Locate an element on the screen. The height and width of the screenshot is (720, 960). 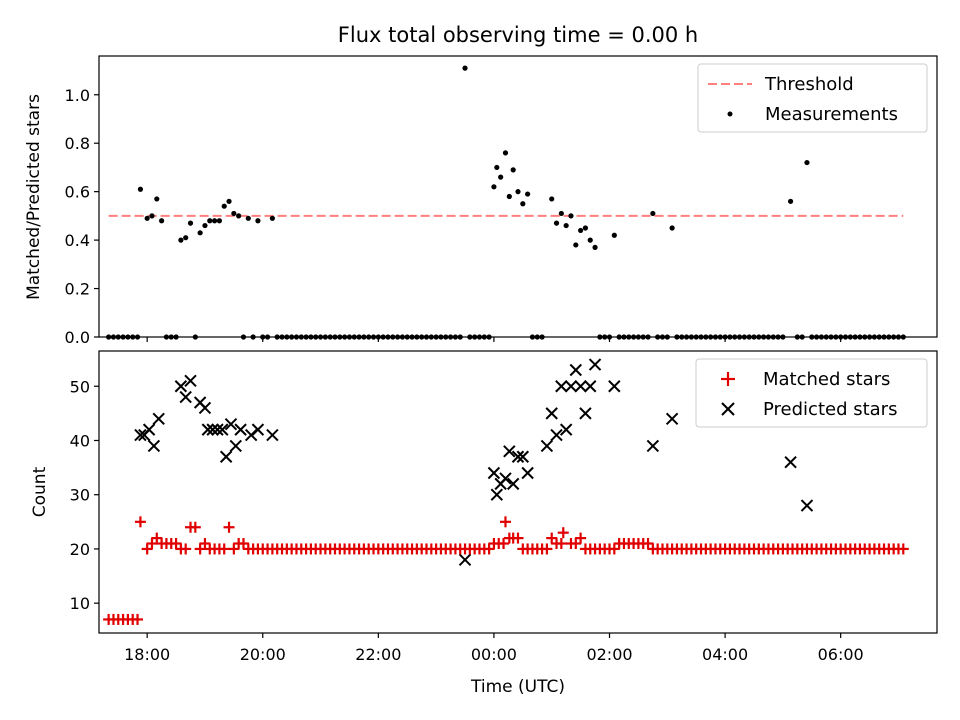
count-x-ticks: 18:00 20:00 22:00 00:00 02:00 04:00 06:00 is located at coordinates (494, 648).